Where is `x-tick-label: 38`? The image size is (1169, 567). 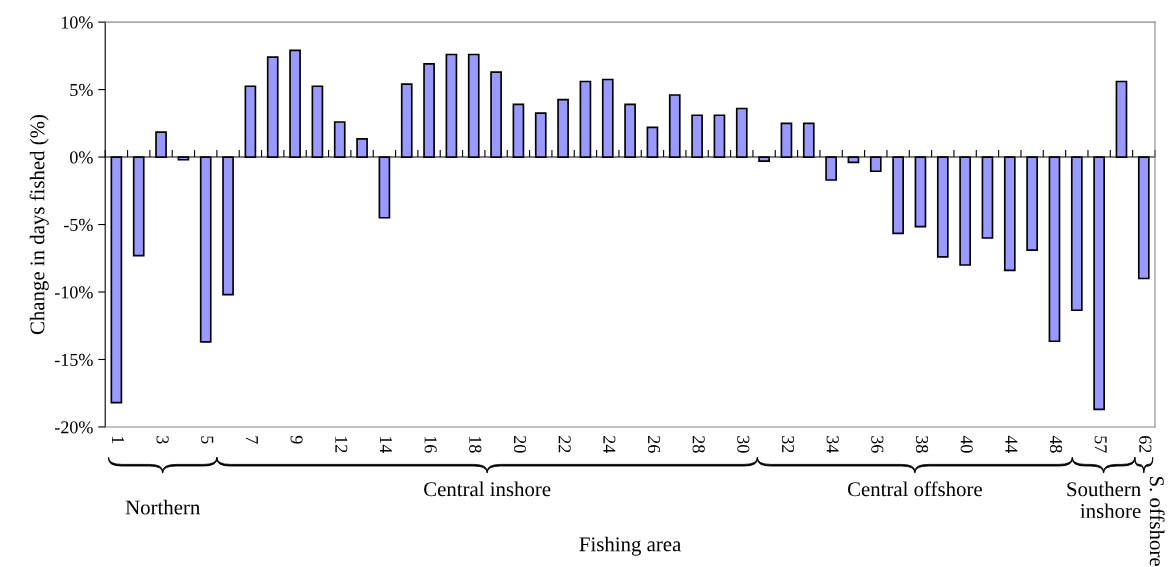
x-tick-label: 38 is located at coordinates (922, 444).